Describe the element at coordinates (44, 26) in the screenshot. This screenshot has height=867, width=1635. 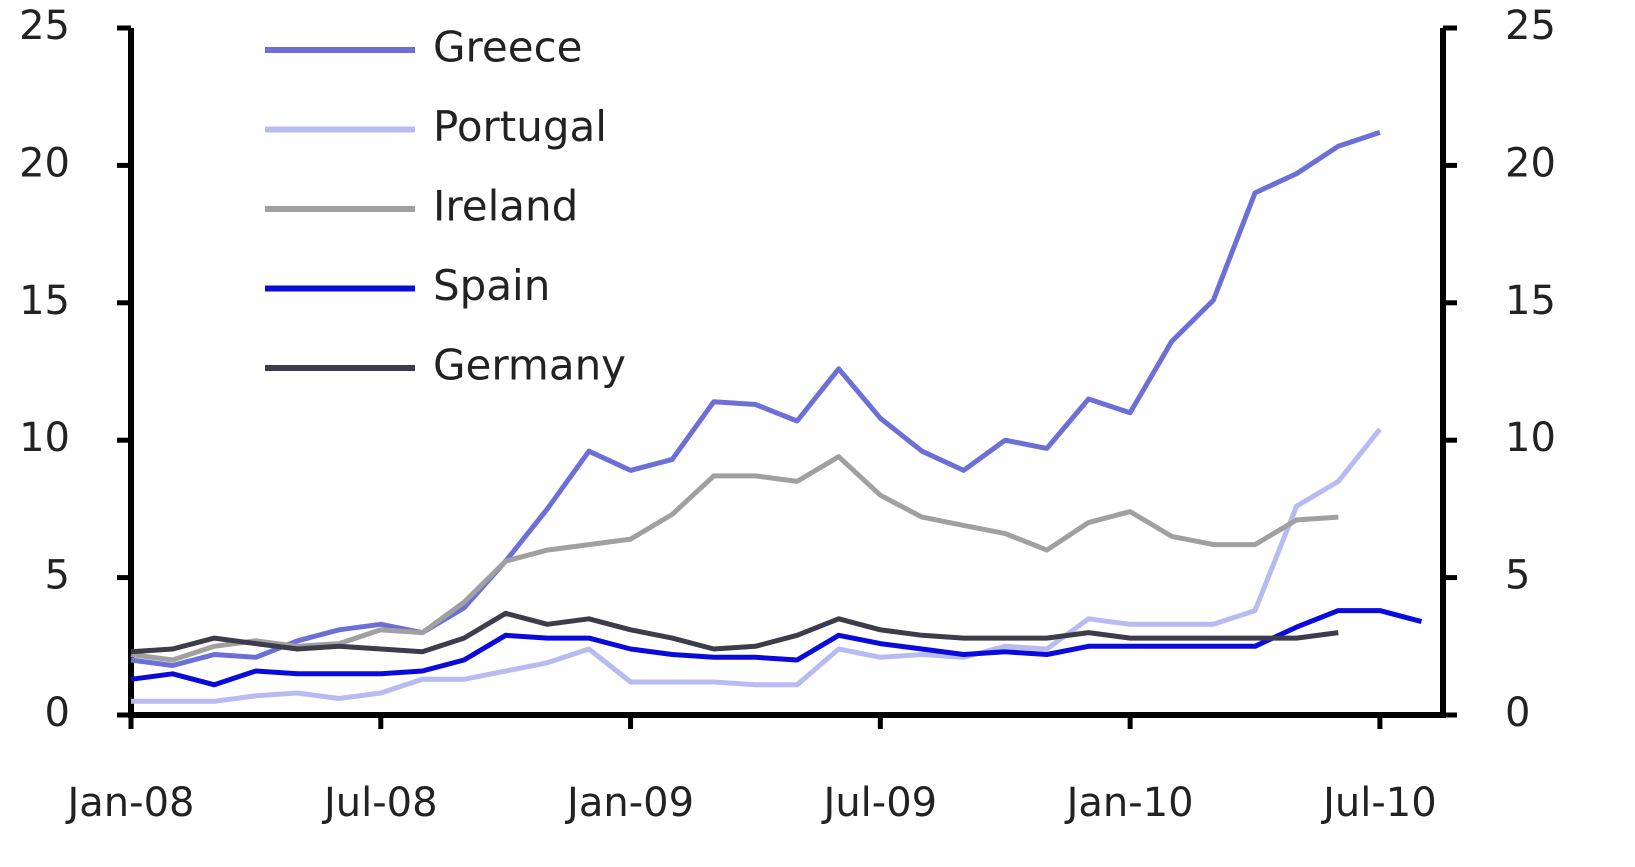
I see `y-tick-label: 25` at that location.